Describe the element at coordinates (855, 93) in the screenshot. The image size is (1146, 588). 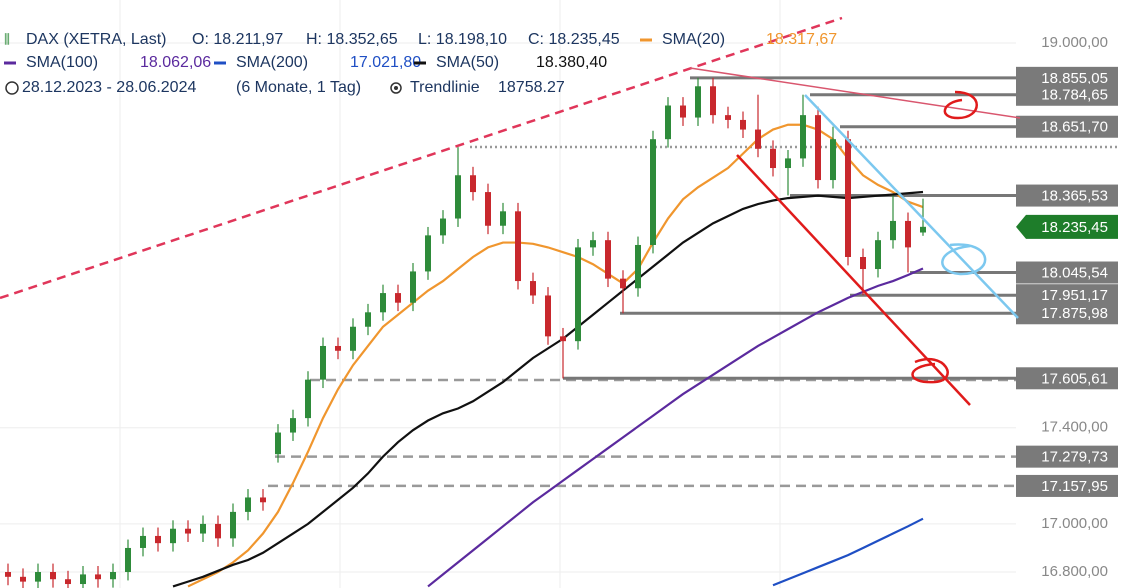
I see `resistance-line` at that location.